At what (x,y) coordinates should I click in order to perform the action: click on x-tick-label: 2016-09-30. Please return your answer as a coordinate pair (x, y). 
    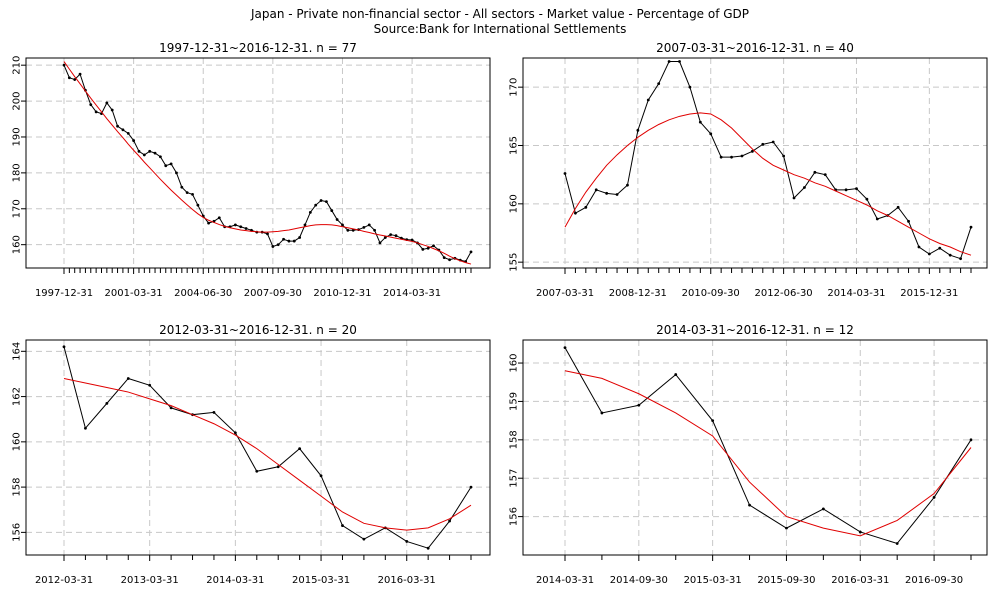
    Looking at the image, I should click on (934, 580).